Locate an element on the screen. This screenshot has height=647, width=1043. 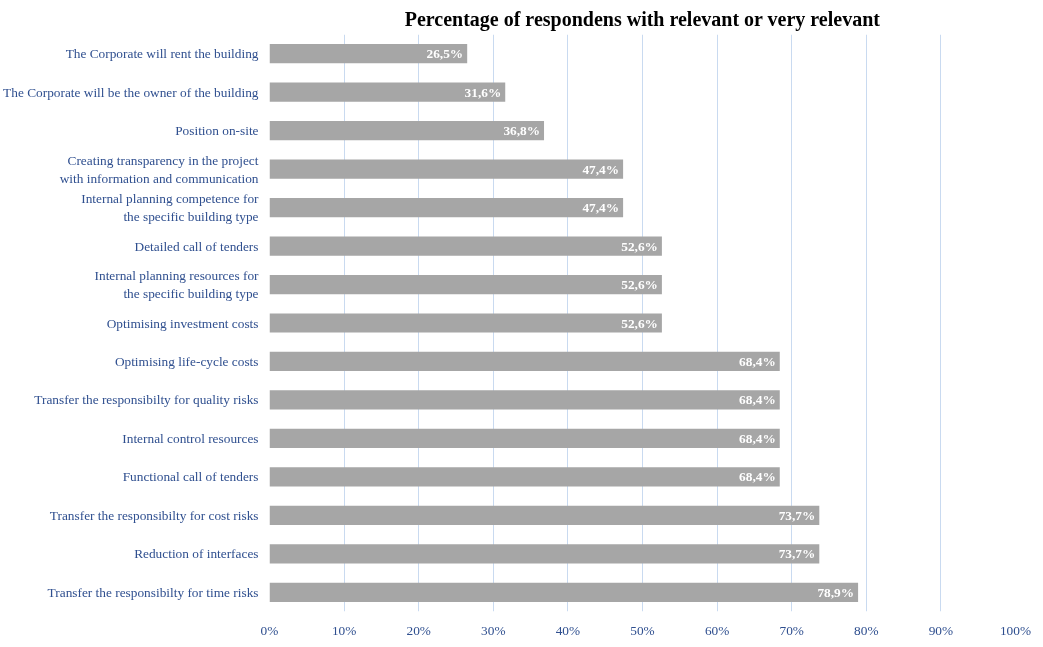
y-tick-label: Optimising investment costs is located at coordinates (182, 323).